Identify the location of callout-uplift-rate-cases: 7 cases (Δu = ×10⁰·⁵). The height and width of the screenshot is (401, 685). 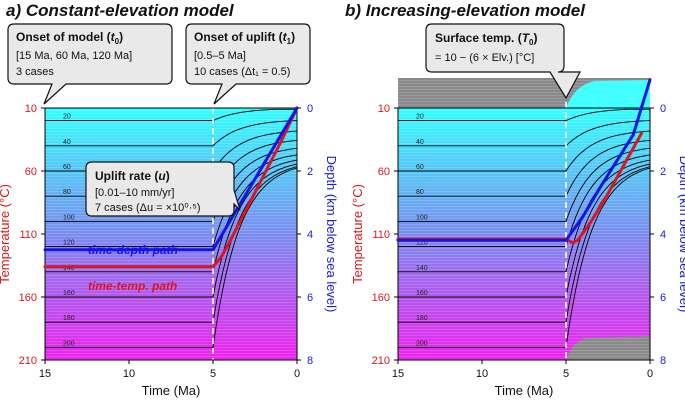
(148, 208).